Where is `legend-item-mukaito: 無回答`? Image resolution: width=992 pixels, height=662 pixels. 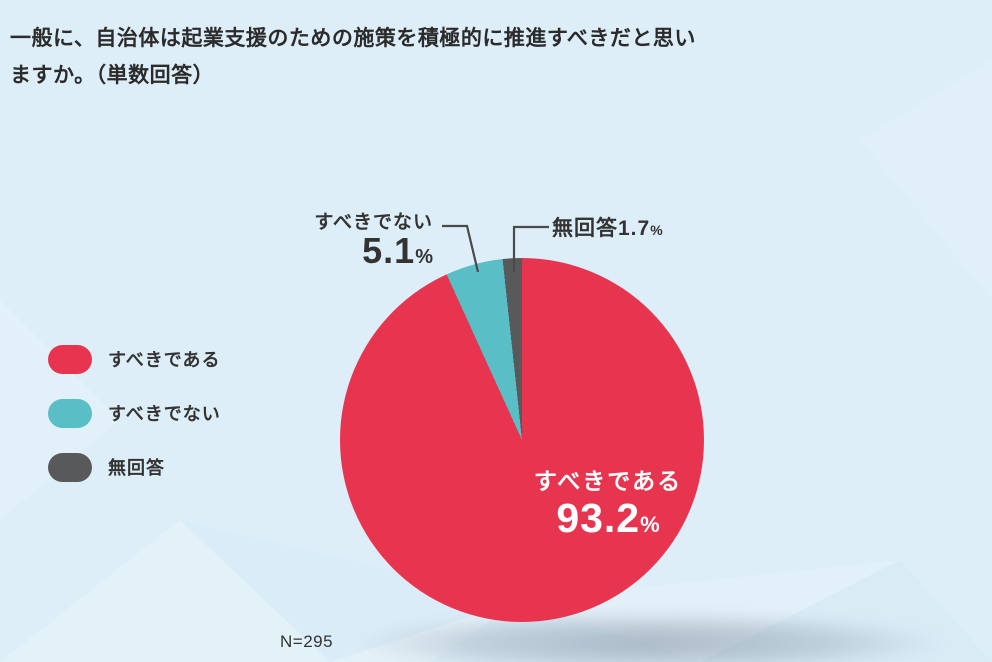 legend-item-mukaito: 無回答 is located at coordinates (134, 467).